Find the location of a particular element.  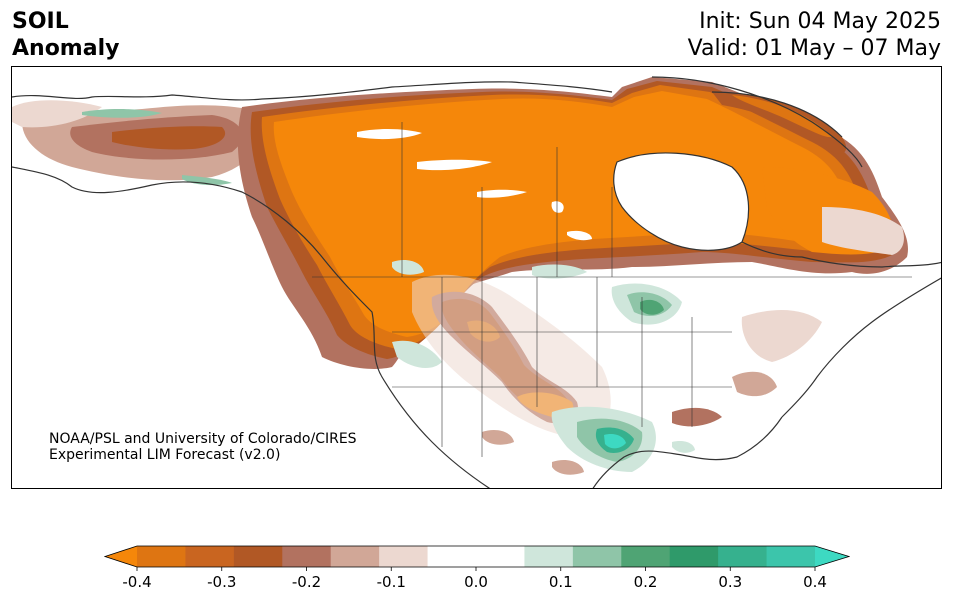

colorbar-extend-high is located at coordinates (832, 556).